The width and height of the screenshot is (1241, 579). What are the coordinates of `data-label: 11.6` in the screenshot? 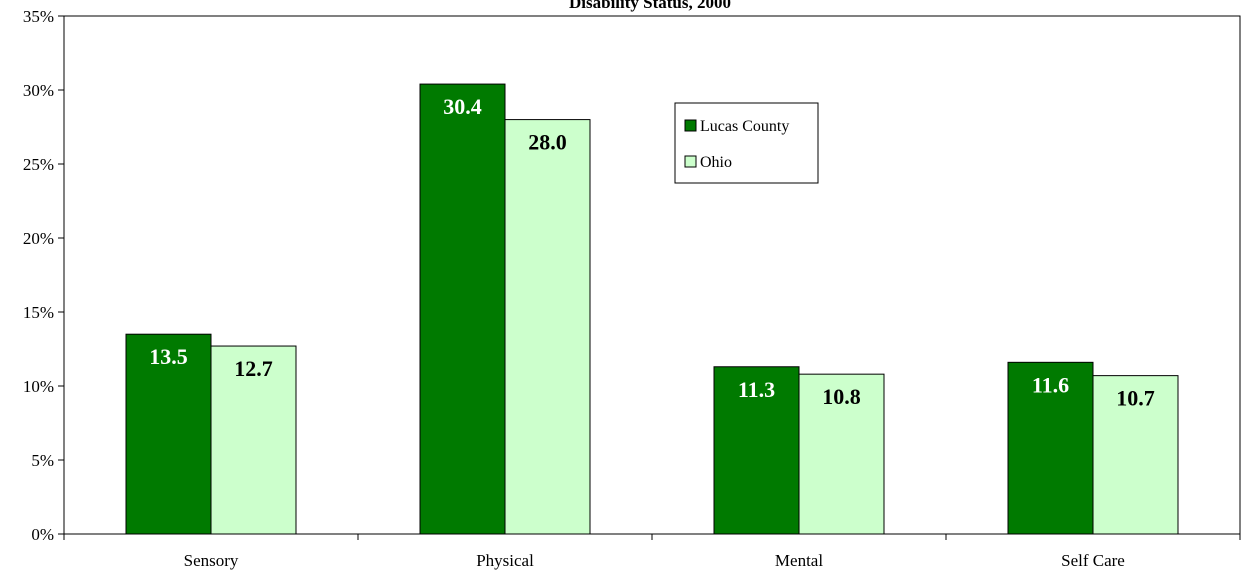 It's located at (1050, 384).